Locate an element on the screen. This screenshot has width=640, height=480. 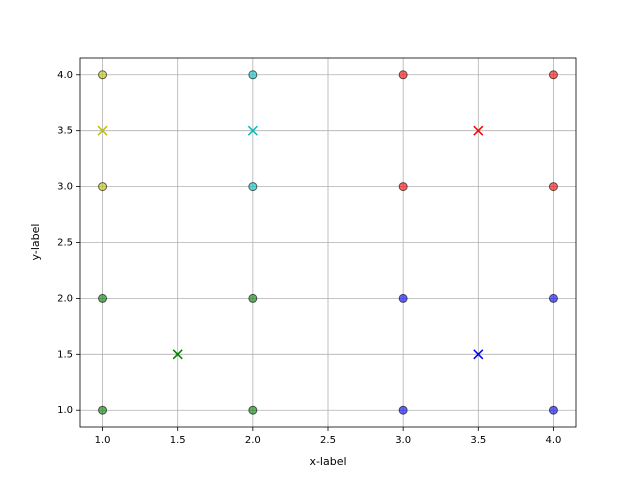
x-tick-label: 1.5 is located at coordinates (178, 440).